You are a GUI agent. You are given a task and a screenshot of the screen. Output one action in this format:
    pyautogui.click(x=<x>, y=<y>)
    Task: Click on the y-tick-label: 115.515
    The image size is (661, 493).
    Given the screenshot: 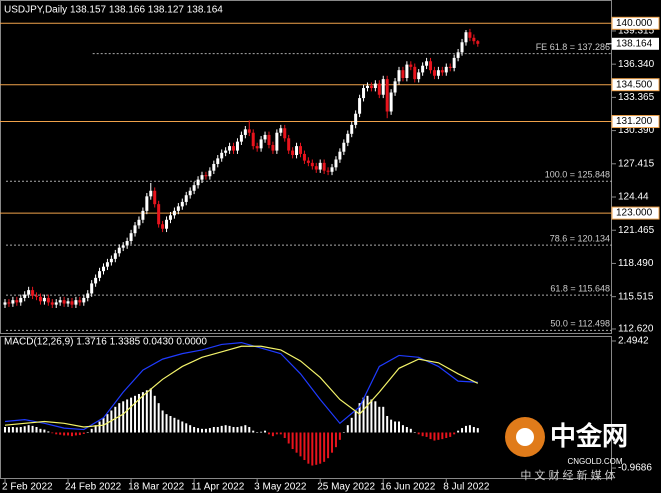 What is the action you would take?
    pyautogui.click(x=636, y=296)
    